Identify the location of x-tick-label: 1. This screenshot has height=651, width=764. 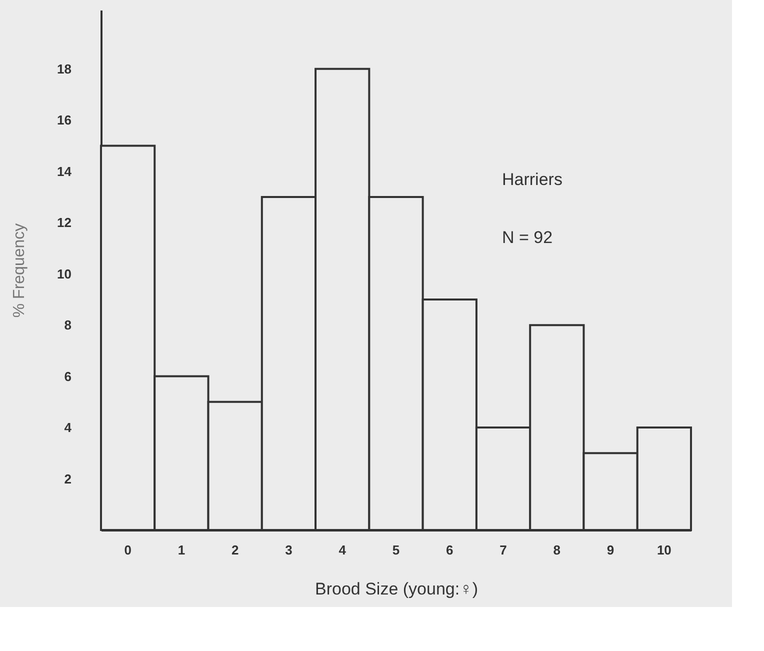
(182, 550).